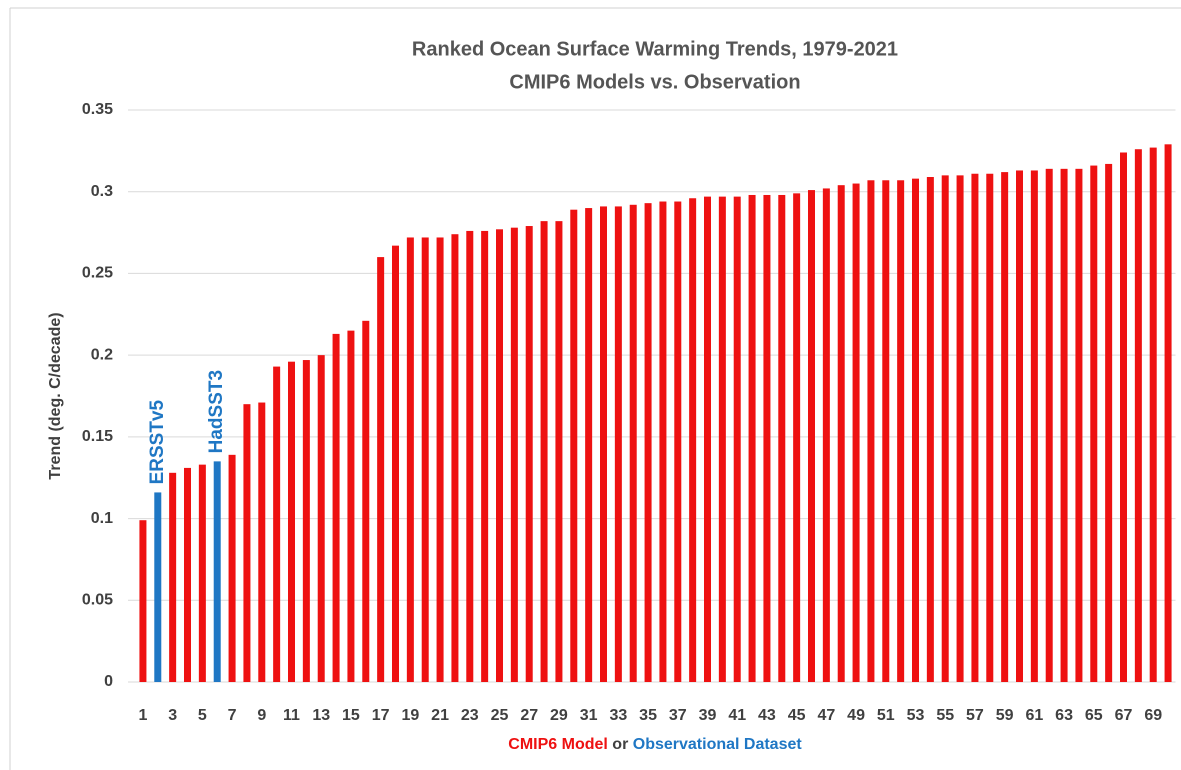  Describe the element at coordinates (1094, 715) in the screenshot. I see `x-tick-label: 65` at that location.